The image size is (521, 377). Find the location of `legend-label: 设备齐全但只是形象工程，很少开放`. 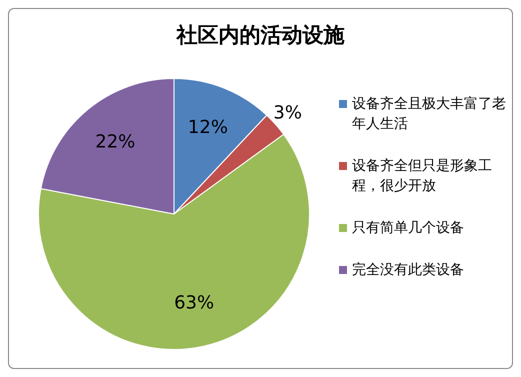

legend-label: 设备齐全但只是形象工程，很少开放 is located at coordinates (422, 176).